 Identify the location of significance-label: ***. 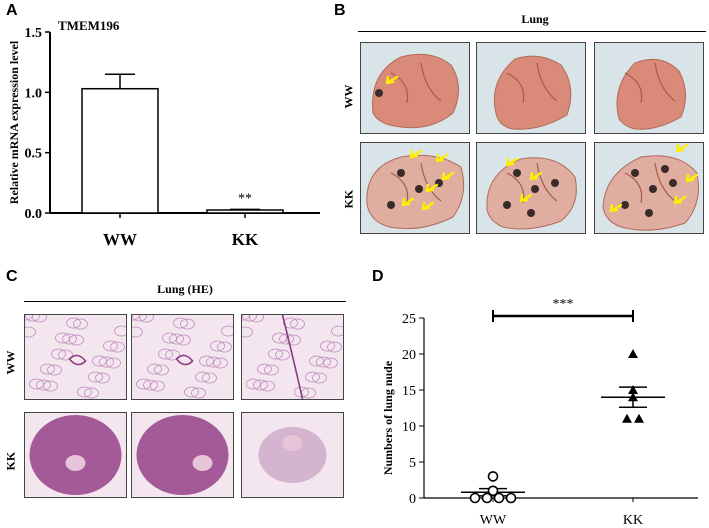
(563, 304).